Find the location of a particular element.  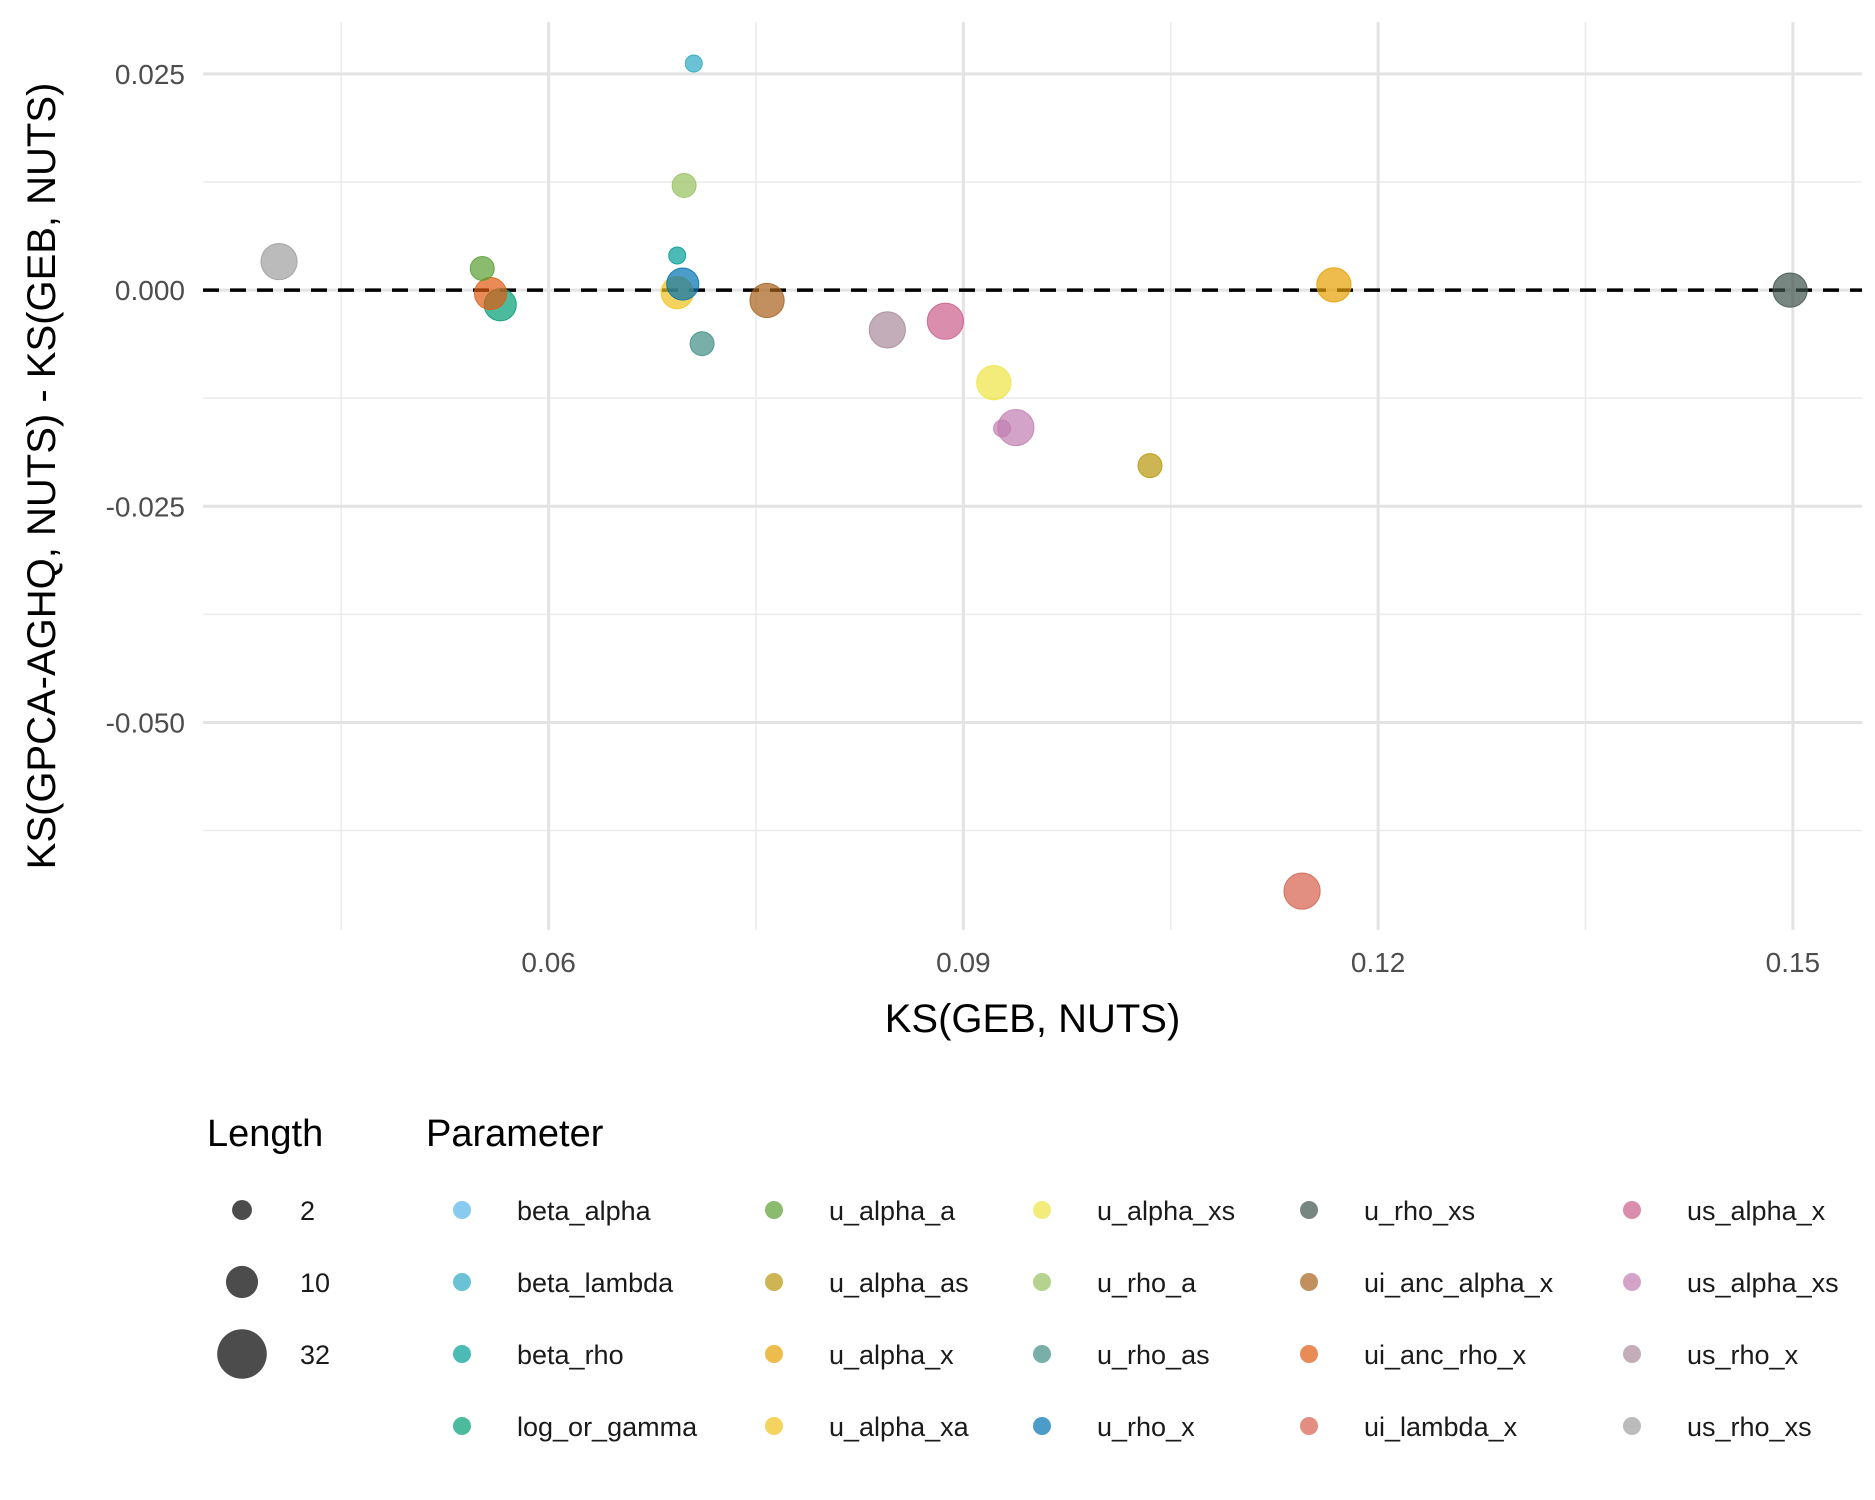

color-legend-label: u_rho_as is located at coordinates (1153, 1355).